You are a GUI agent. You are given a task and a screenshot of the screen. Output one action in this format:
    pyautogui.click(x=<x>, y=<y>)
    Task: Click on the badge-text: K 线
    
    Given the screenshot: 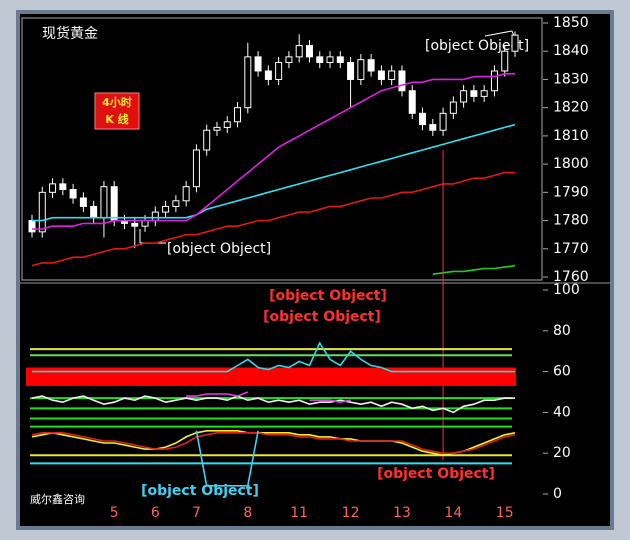 What is the action you would take?
    pyautogui.click(x=116, y=119)
    